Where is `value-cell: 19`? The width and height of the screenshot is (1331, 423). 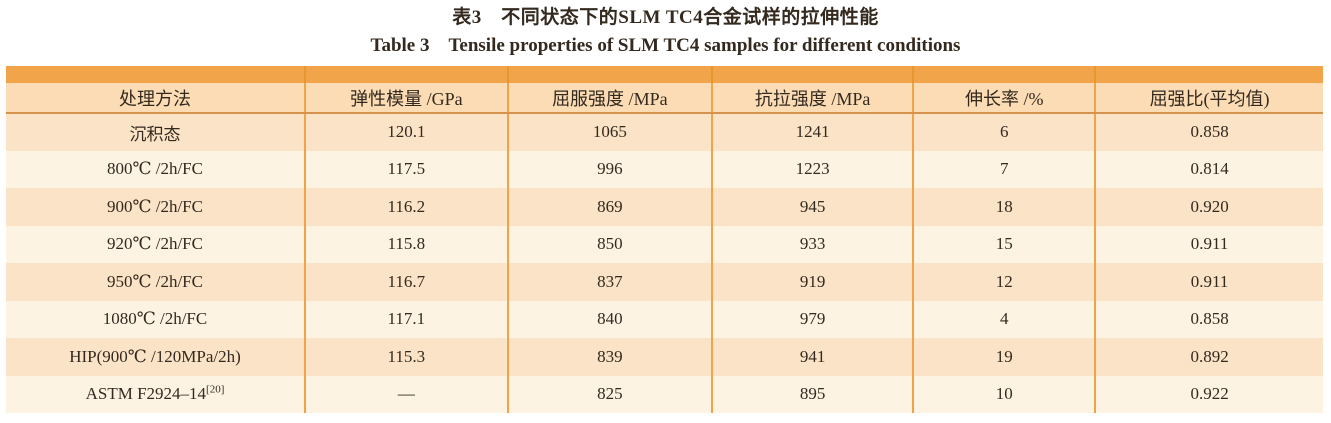
value-cell: 19 is located at coordinates (1005, 357).